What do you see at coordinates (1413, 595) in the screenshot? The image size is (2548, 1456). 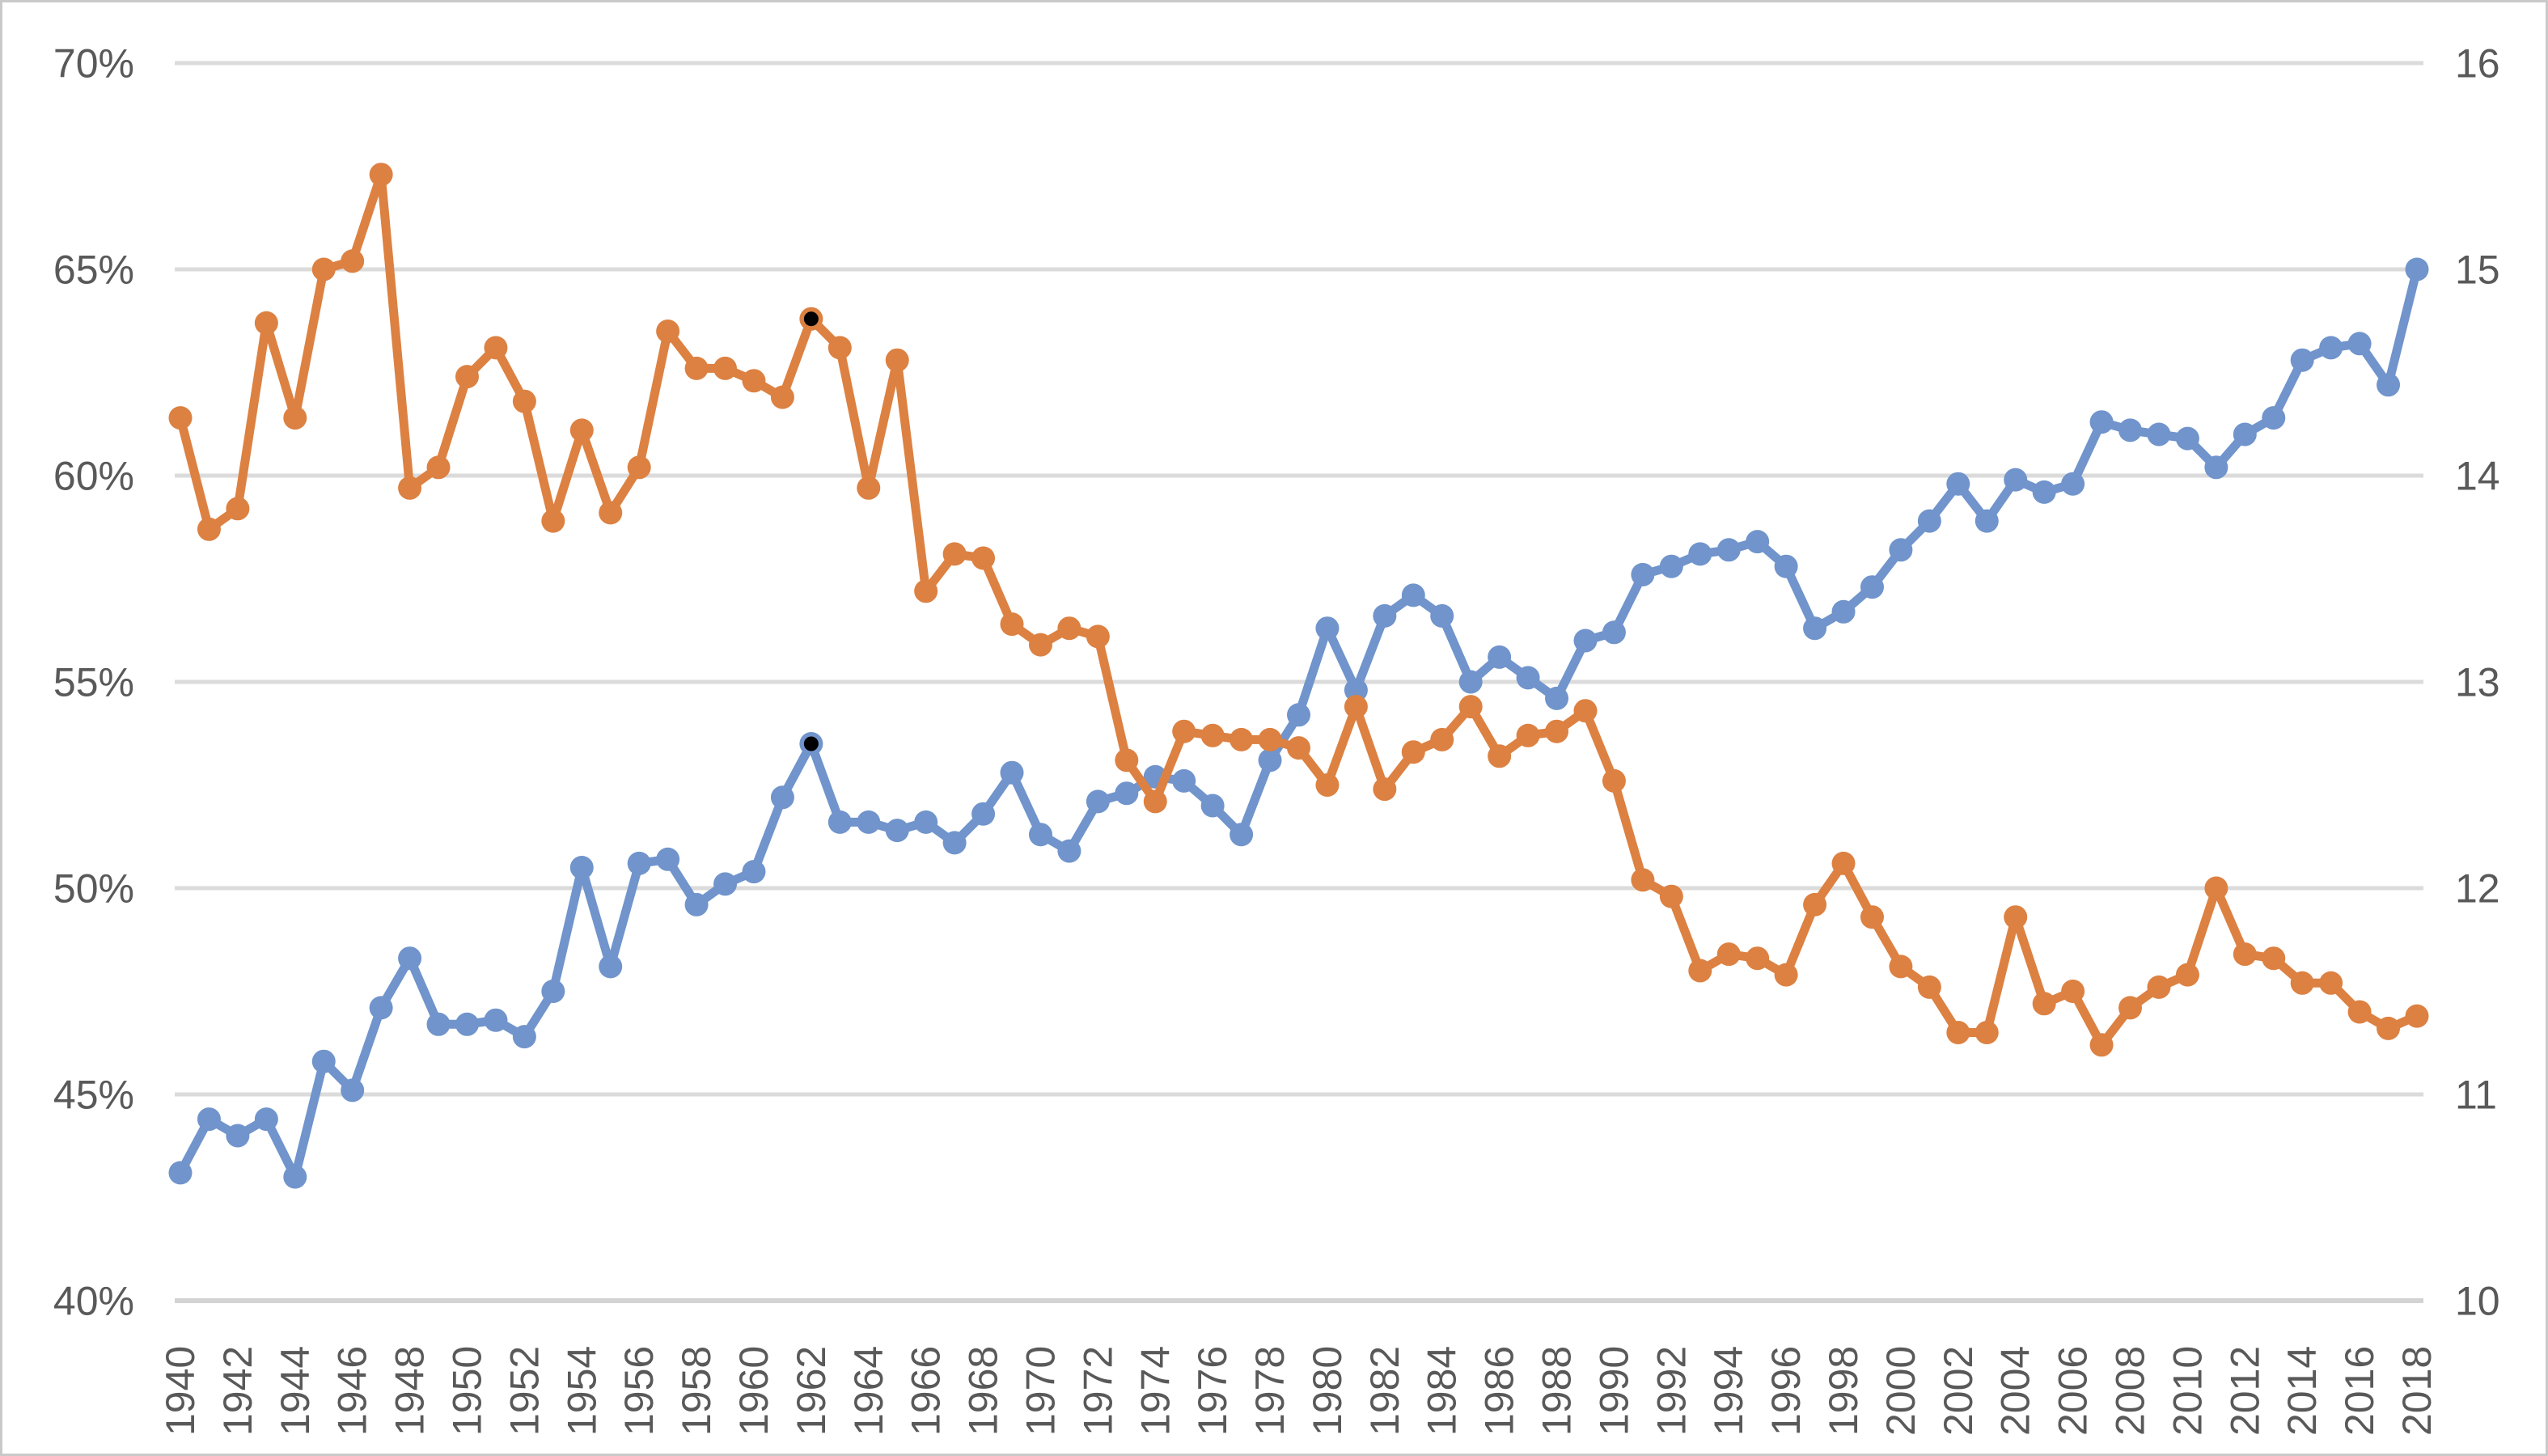 I see `blue-series-point-1983` at bounding box center [1413, 595].